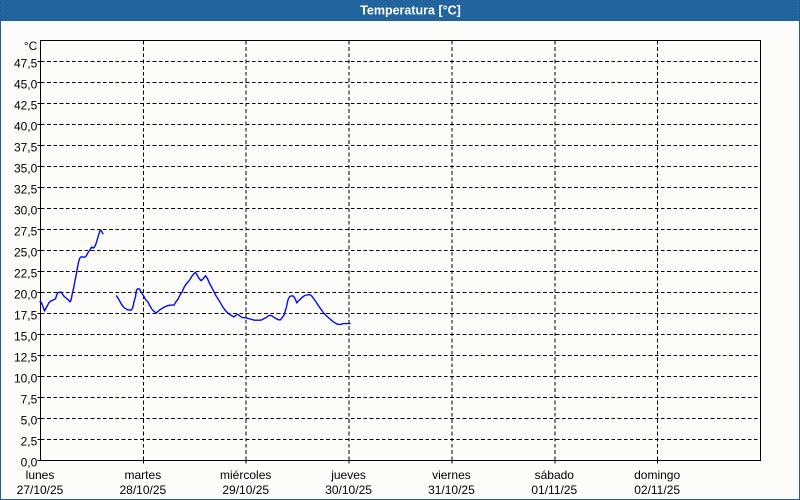 This screenshot has width=800, height=500. I want to click on svg-text: 30,0, so click(26, 211).